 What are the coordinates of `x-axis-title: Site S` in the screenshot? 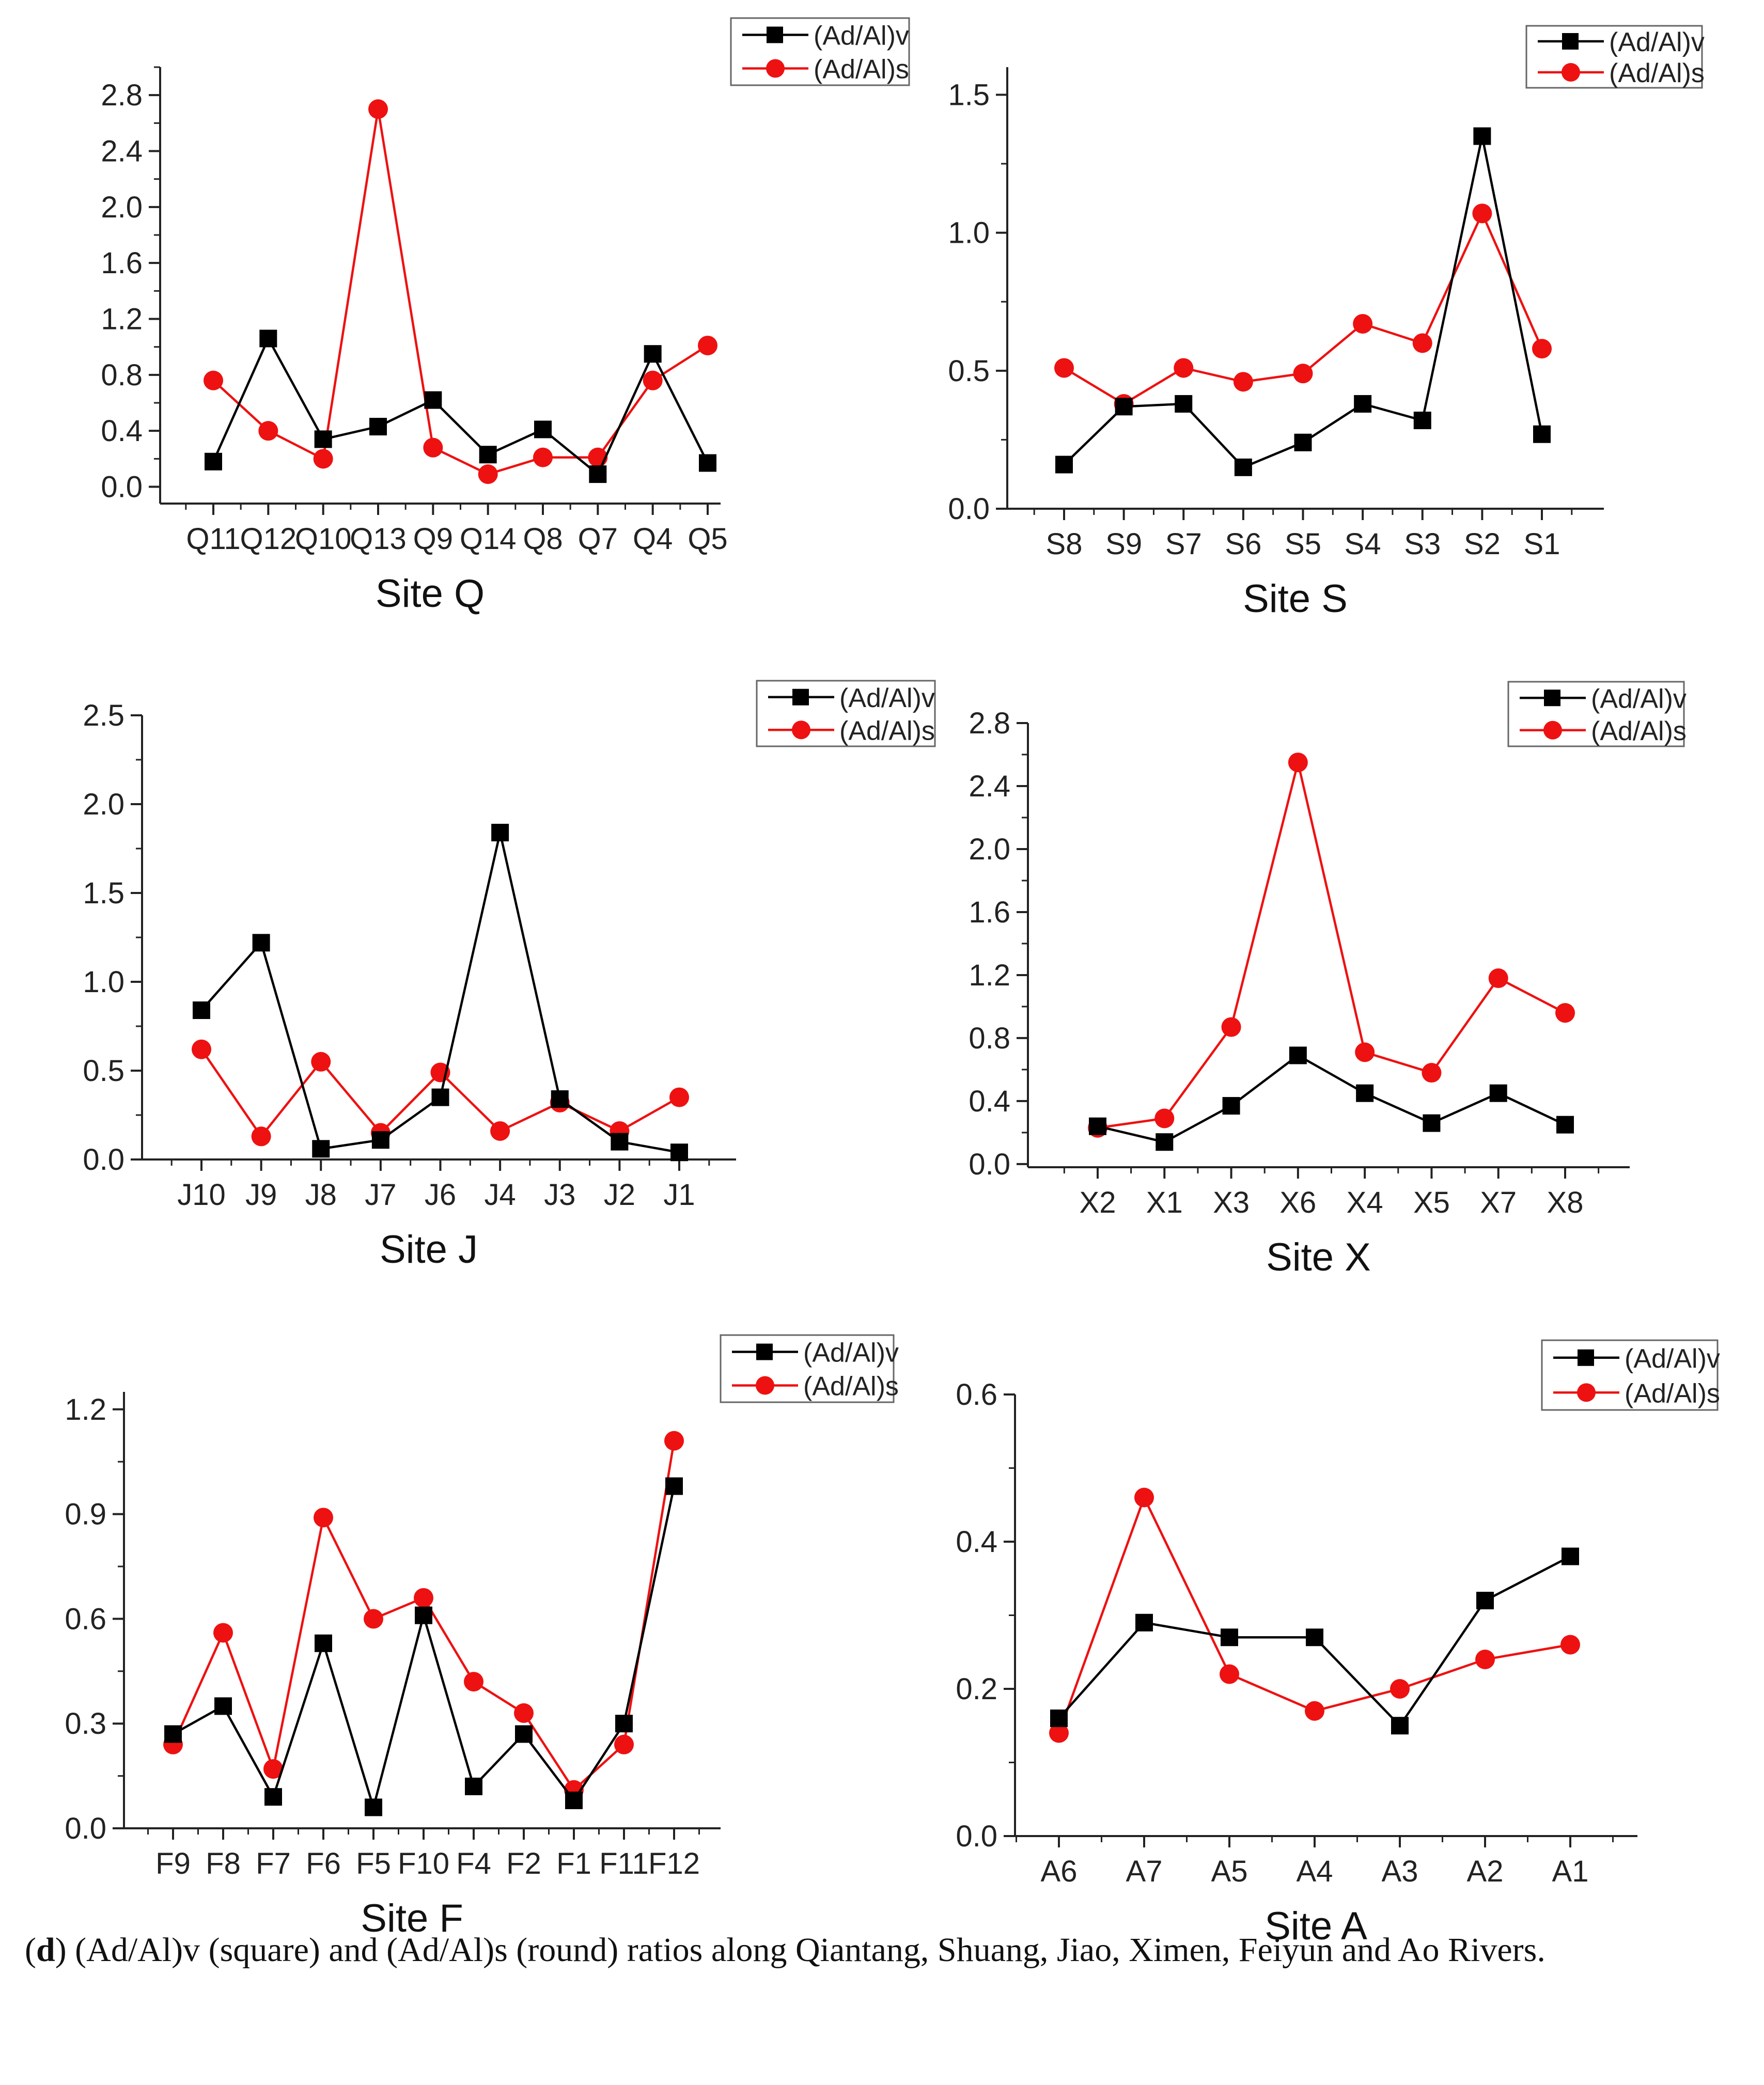 It's located at (1295, 599).